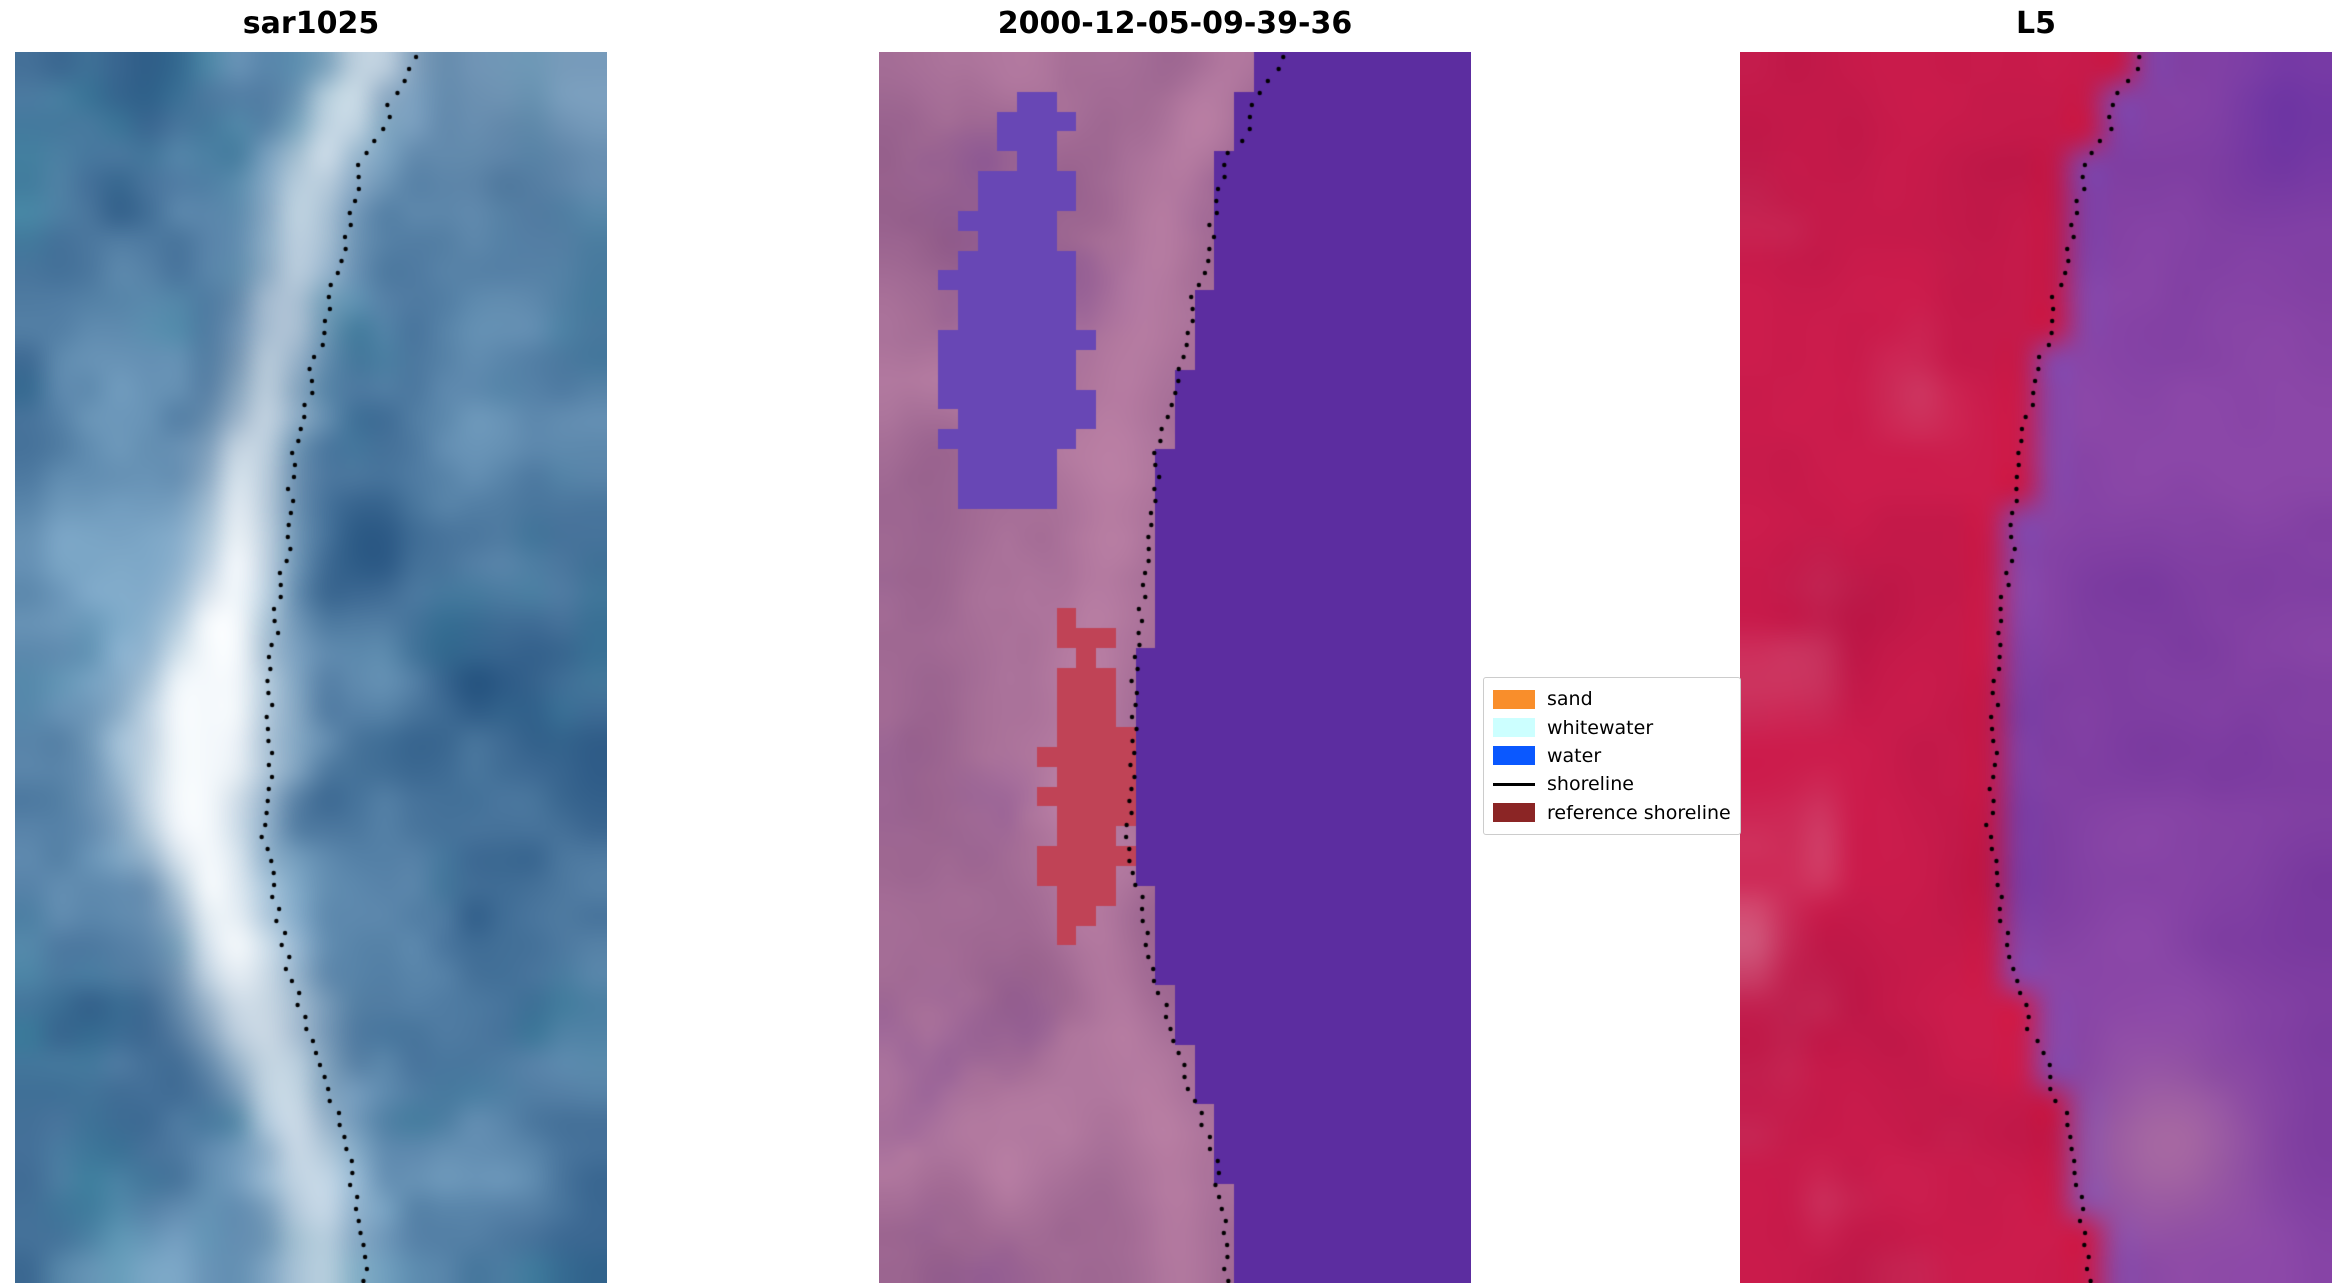  What do you see at coordinates (1639, 812) in the screenshot?
I see `legend-label: reference shoreline` at bounding box center [1639, 812].